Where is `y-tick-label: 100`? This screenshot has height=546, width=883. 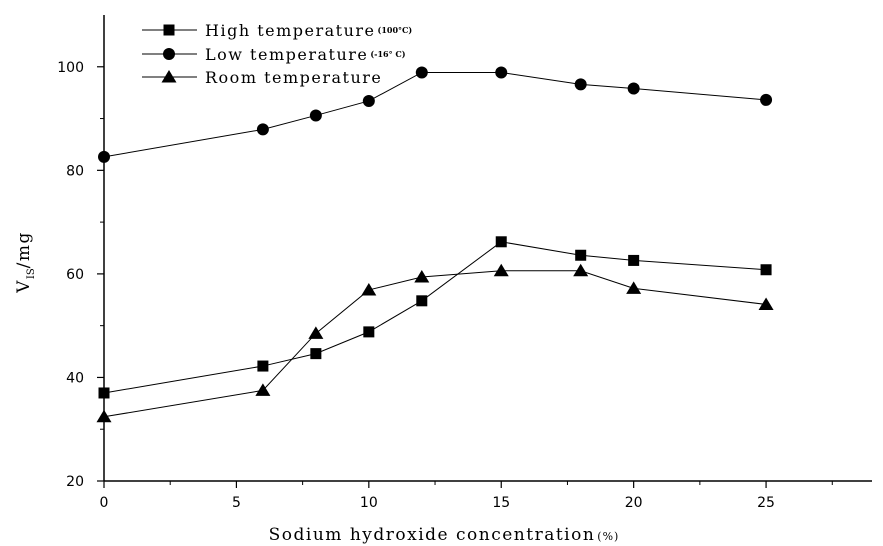
y-tick-label: 100 is located at coordinates (70, 68).